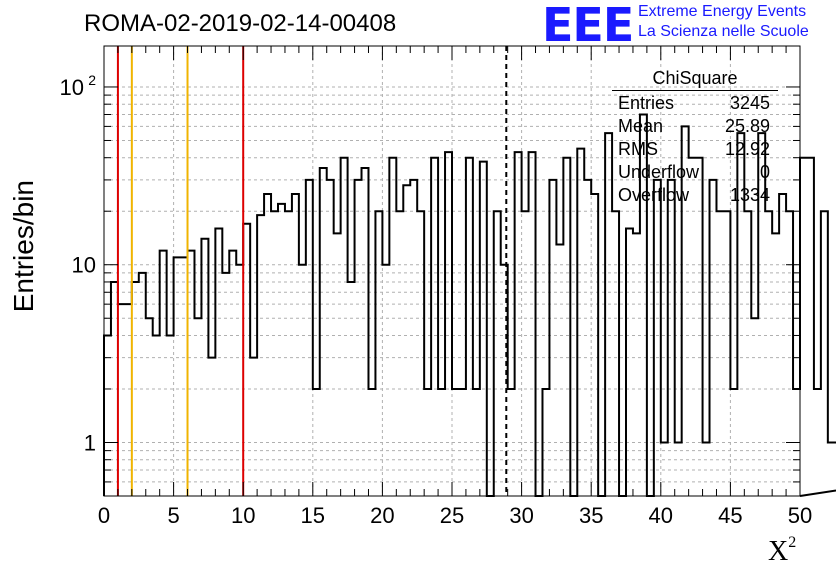 Image resolution: width=836 pixels, height=572 pixels. Describe the element at coordinates (749, 195) in the screenshot. I see `stats-value: 1334` at that location.